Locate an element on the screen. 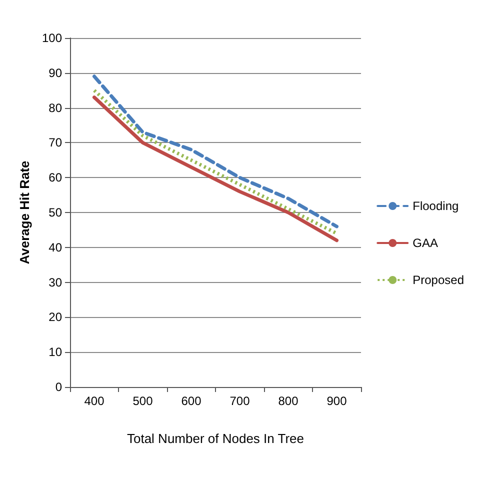 The image size is (481, 486). y-tick-label: 100 is located at coordinates (52, 38).